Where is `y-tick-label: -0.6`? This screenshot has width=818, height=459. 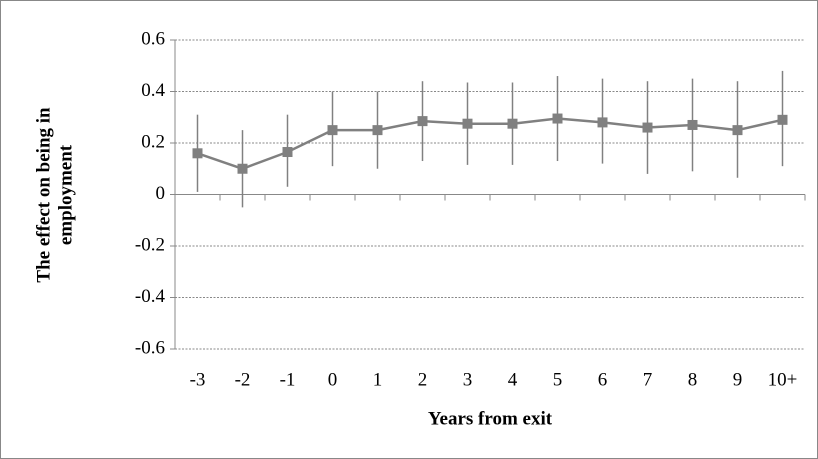
y-tick-label: -0.6 is located at coordinates (150, 347).